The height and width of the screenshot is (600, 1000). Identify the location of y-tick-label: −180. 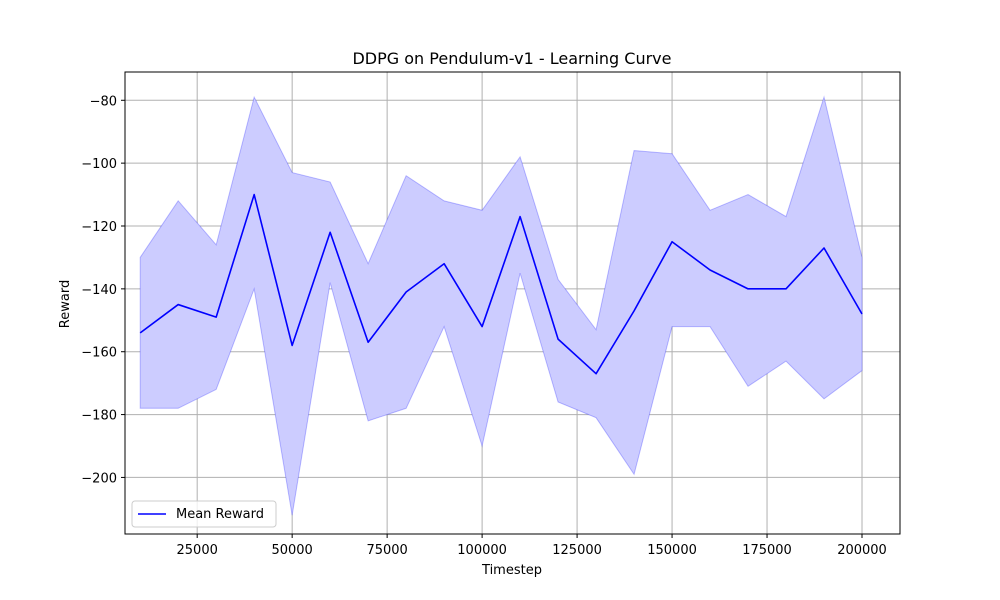
(99, 416).